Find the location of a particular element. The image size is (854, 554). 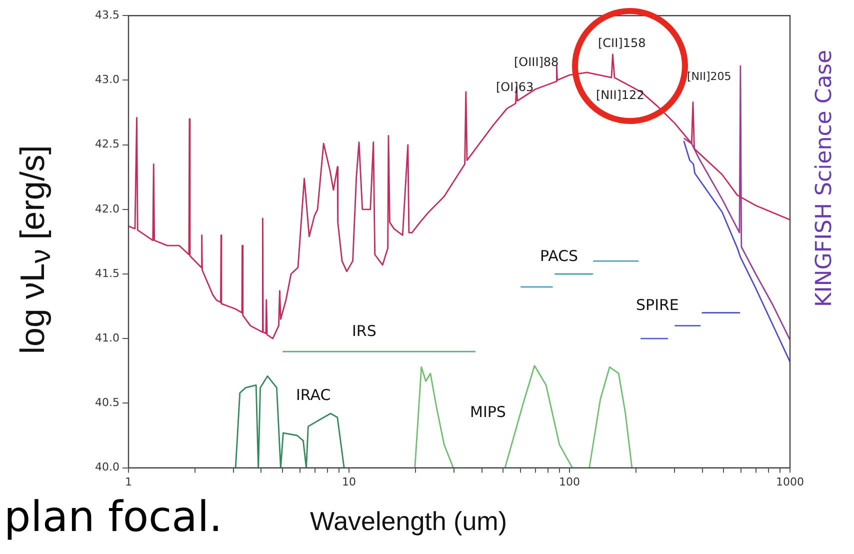

y-tick-label: 40.5 is located at coordinates (107, 403).